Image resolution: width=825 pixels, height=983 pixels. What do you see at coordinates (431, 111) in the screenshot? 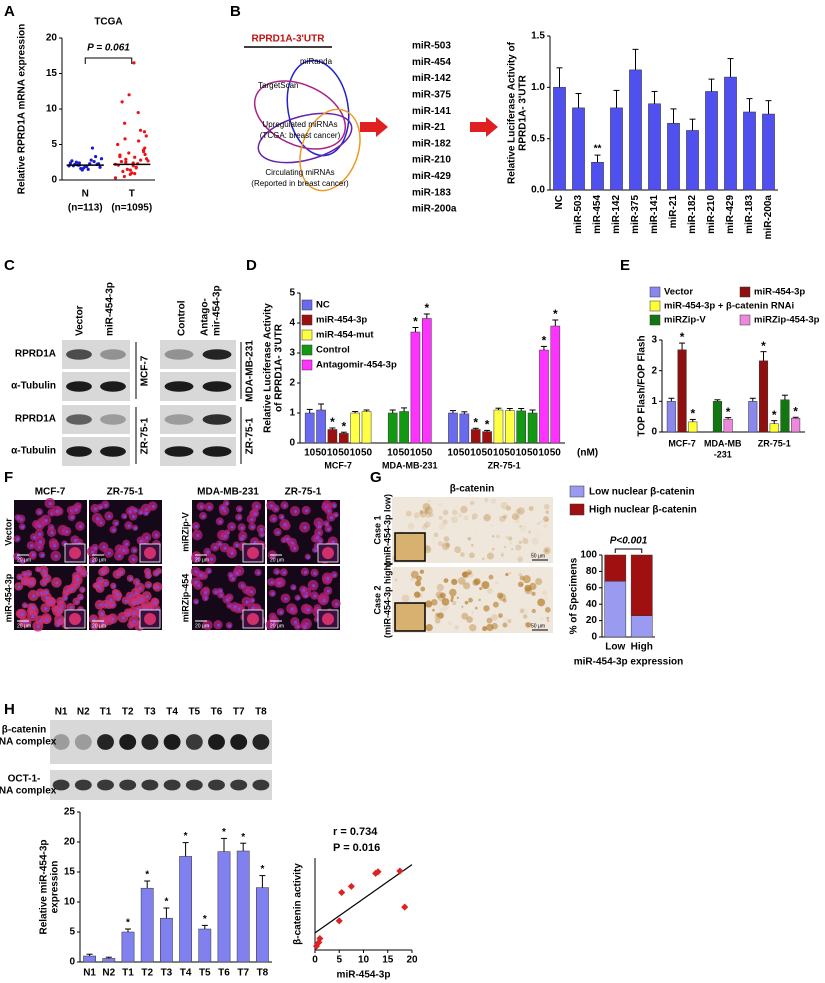
I see `mirna-name: miR-141` at bounding box center [431, 111].